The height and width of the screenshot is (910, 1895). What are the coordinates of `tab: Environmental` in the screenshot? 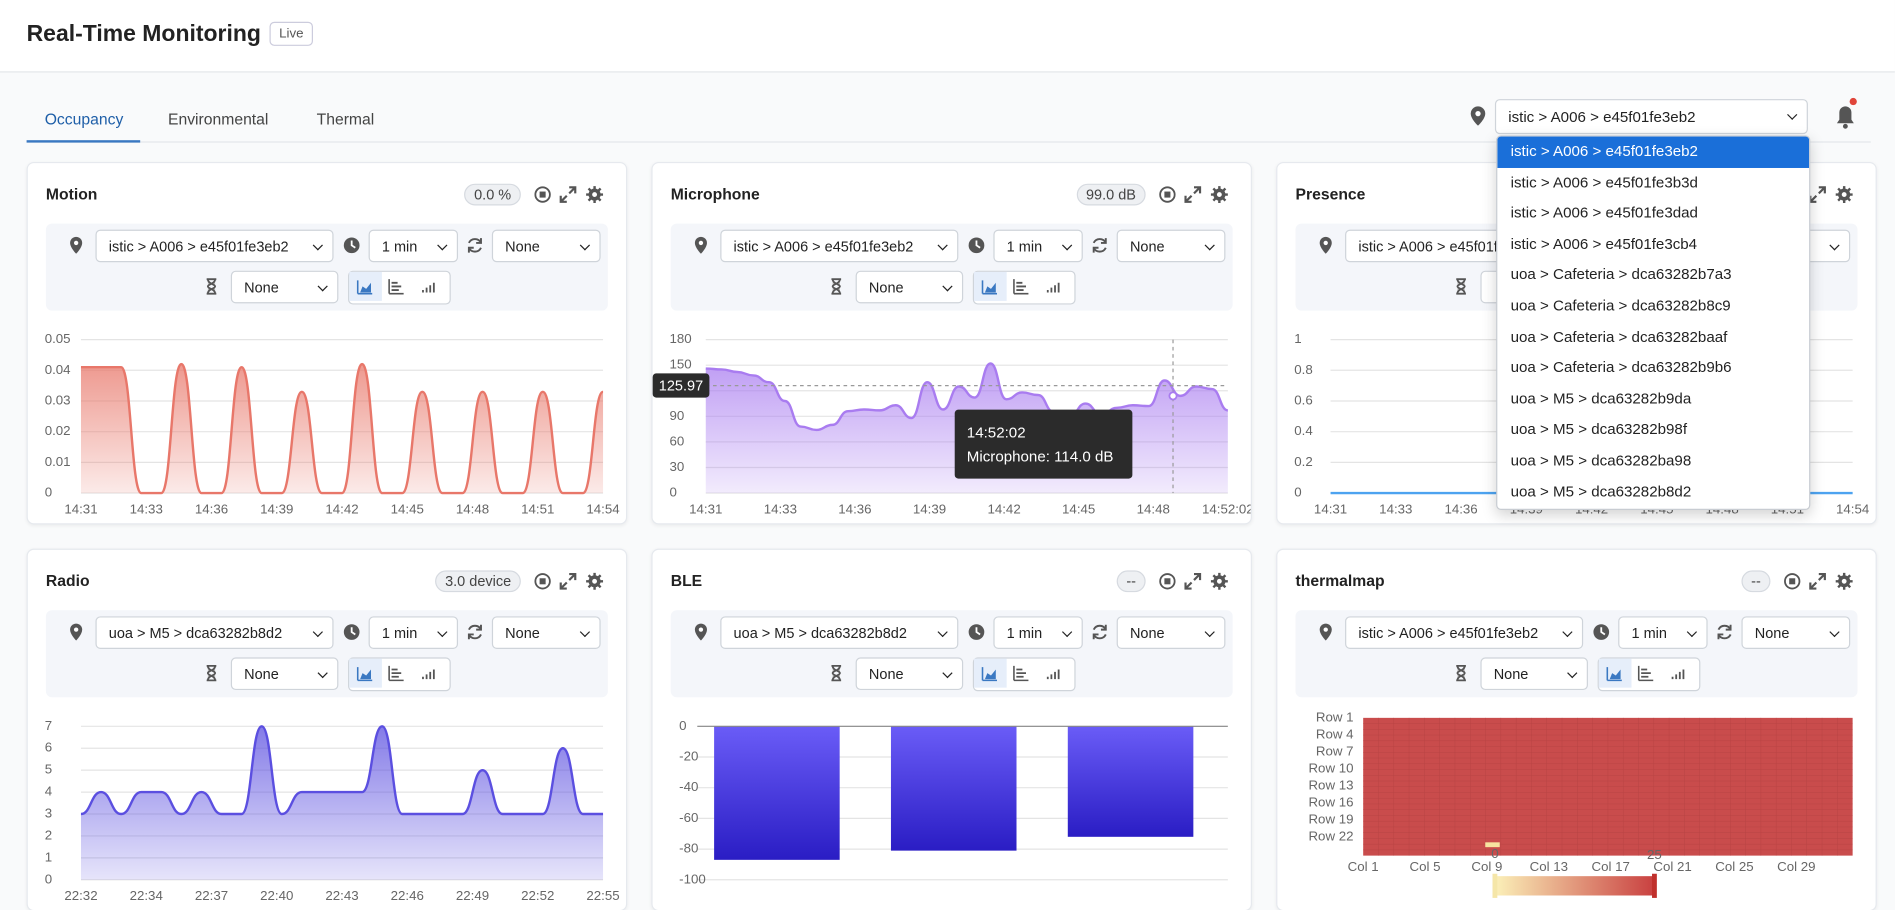 It's located at (218, 119).